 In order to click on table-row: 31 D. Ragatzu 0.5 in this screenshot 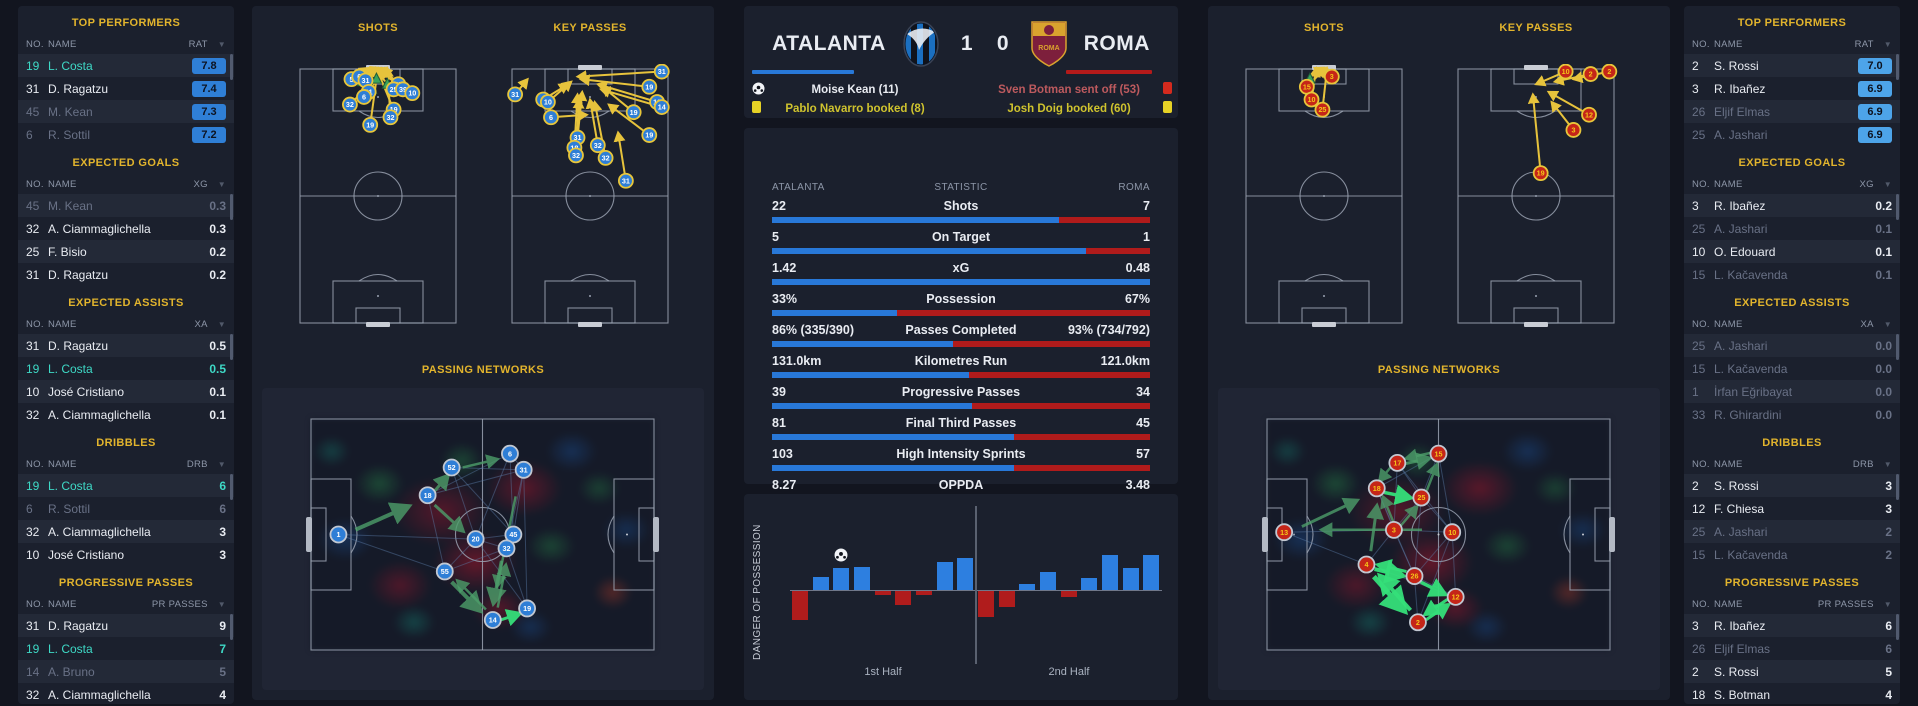, I will do `click(126, 347)`.